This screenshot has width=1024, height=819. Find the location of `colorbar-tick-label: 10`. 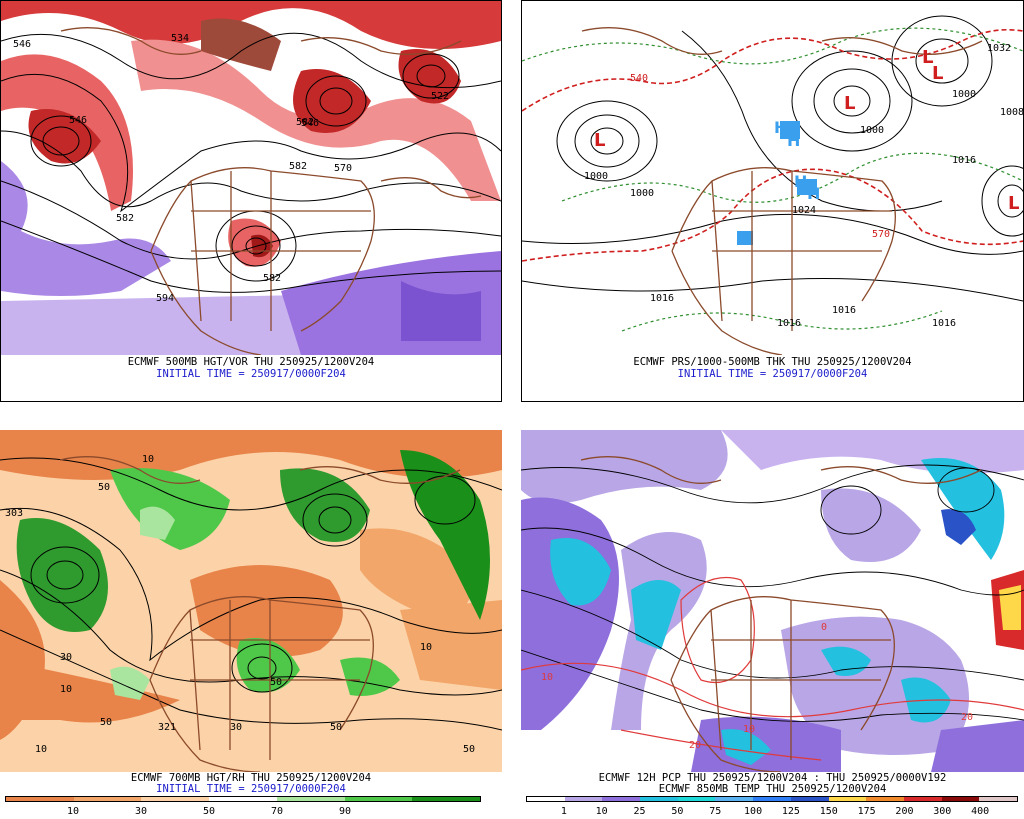

colorbar-tick-label: 10 is located at coordinates (601, 811).